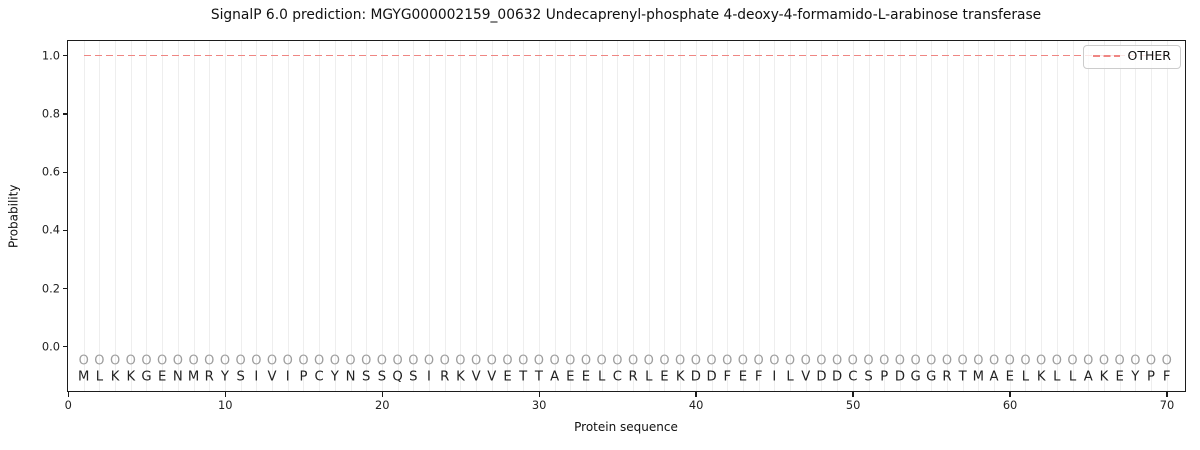 This screenshot has height=450, width=1200. Describe the element at coordinates (50, 55) in the screenshot. I see `y-tick-label: 1.0` at that location.